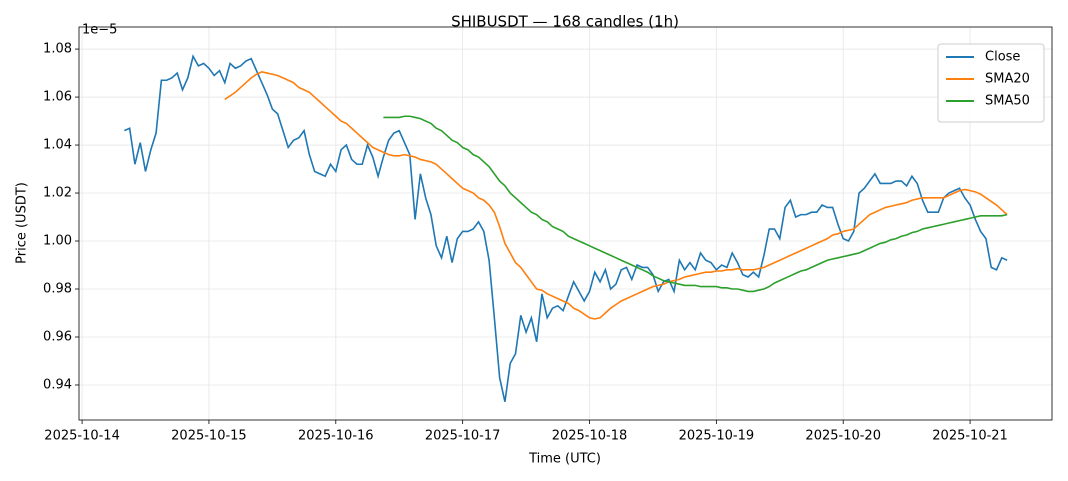 Image resolution: width=1068 pixels, height=481 pixels. What do you see at coordinates (1007, 79) in the screenshot?
I see `legend-label: SMA20` at bounding box center [1007, 79].